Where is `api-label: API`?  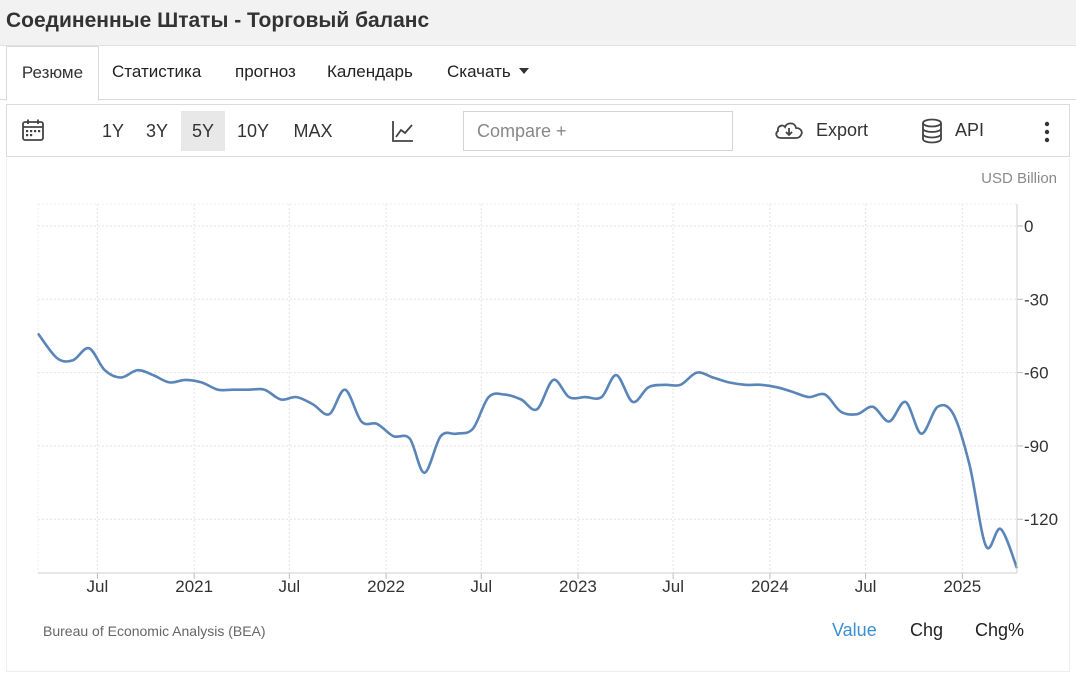 api-label: API is located at coordinates (970, 130).